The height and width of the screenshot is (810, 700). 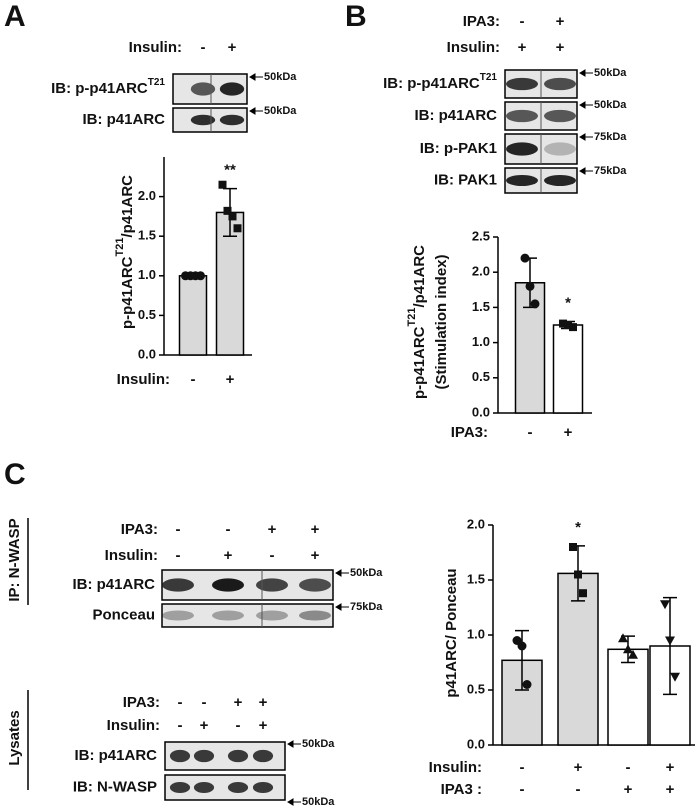 I want to click on y-tick-label: 0.5, so click(x=476, y=688).